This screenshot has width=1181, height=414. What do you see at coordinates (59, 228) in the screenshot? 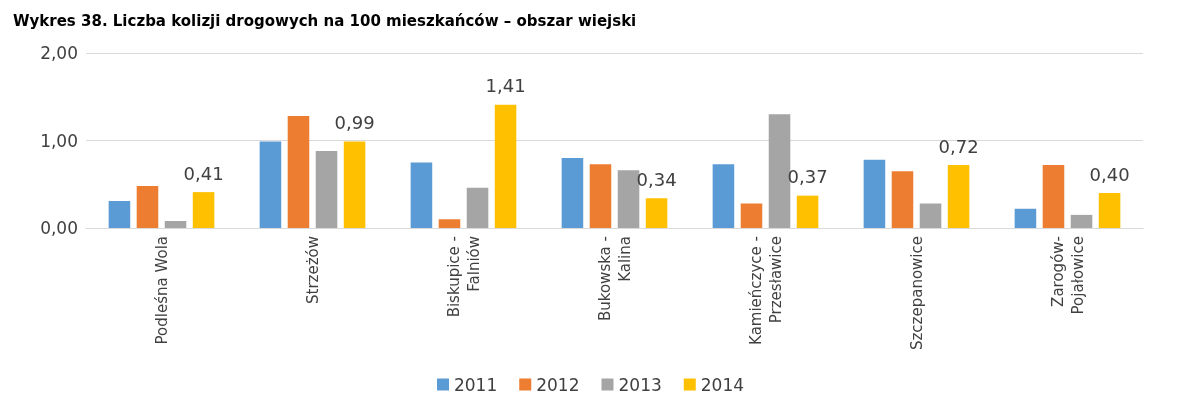
I see `y-tick-label: 0,00` at bounding box center [59, 228].